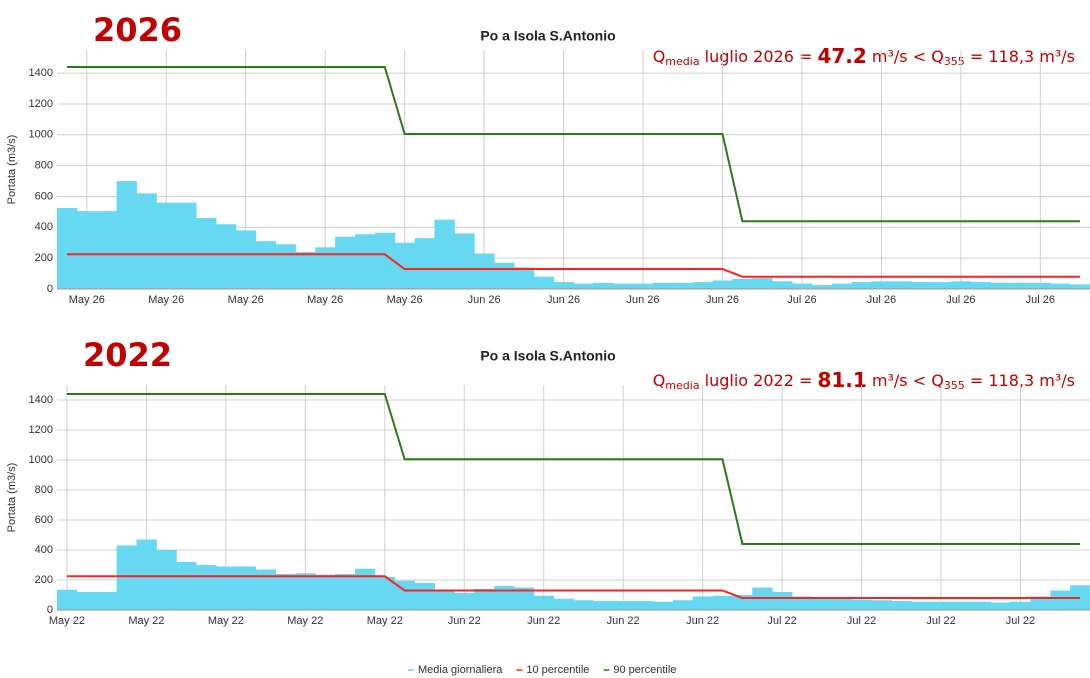 This screenshot has height=678, width=1090. What do you see at coordinates (44, 490) in the screenshot?
I see `y-tick-label: 800` at bounding box center [44, 490].